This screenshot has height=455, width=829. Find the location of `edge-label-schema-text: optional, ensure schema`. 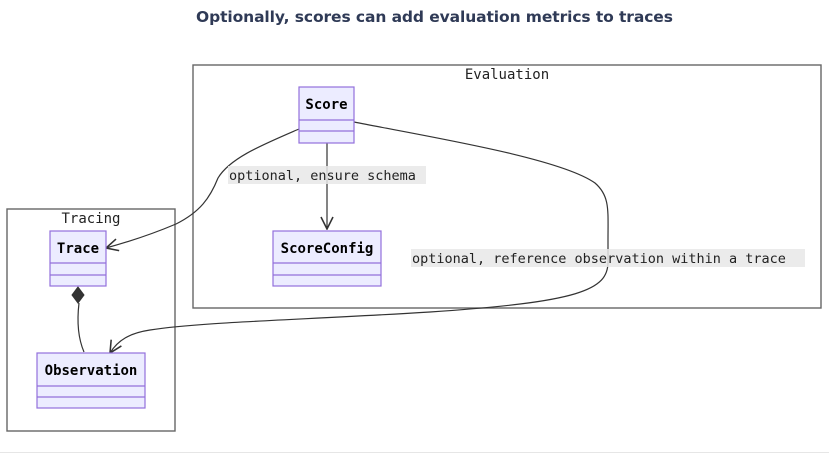

edge-label-schema-text: optional, ensure schema is located at coordinates (322, 176).